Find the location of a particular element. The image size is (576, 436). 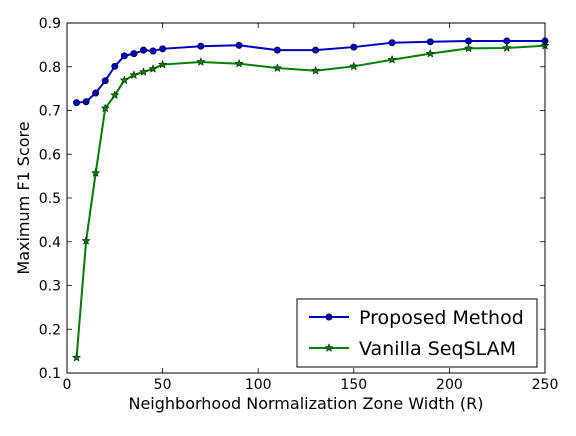

y-tick-label: 0.6 is located at coordinates (50, 155).